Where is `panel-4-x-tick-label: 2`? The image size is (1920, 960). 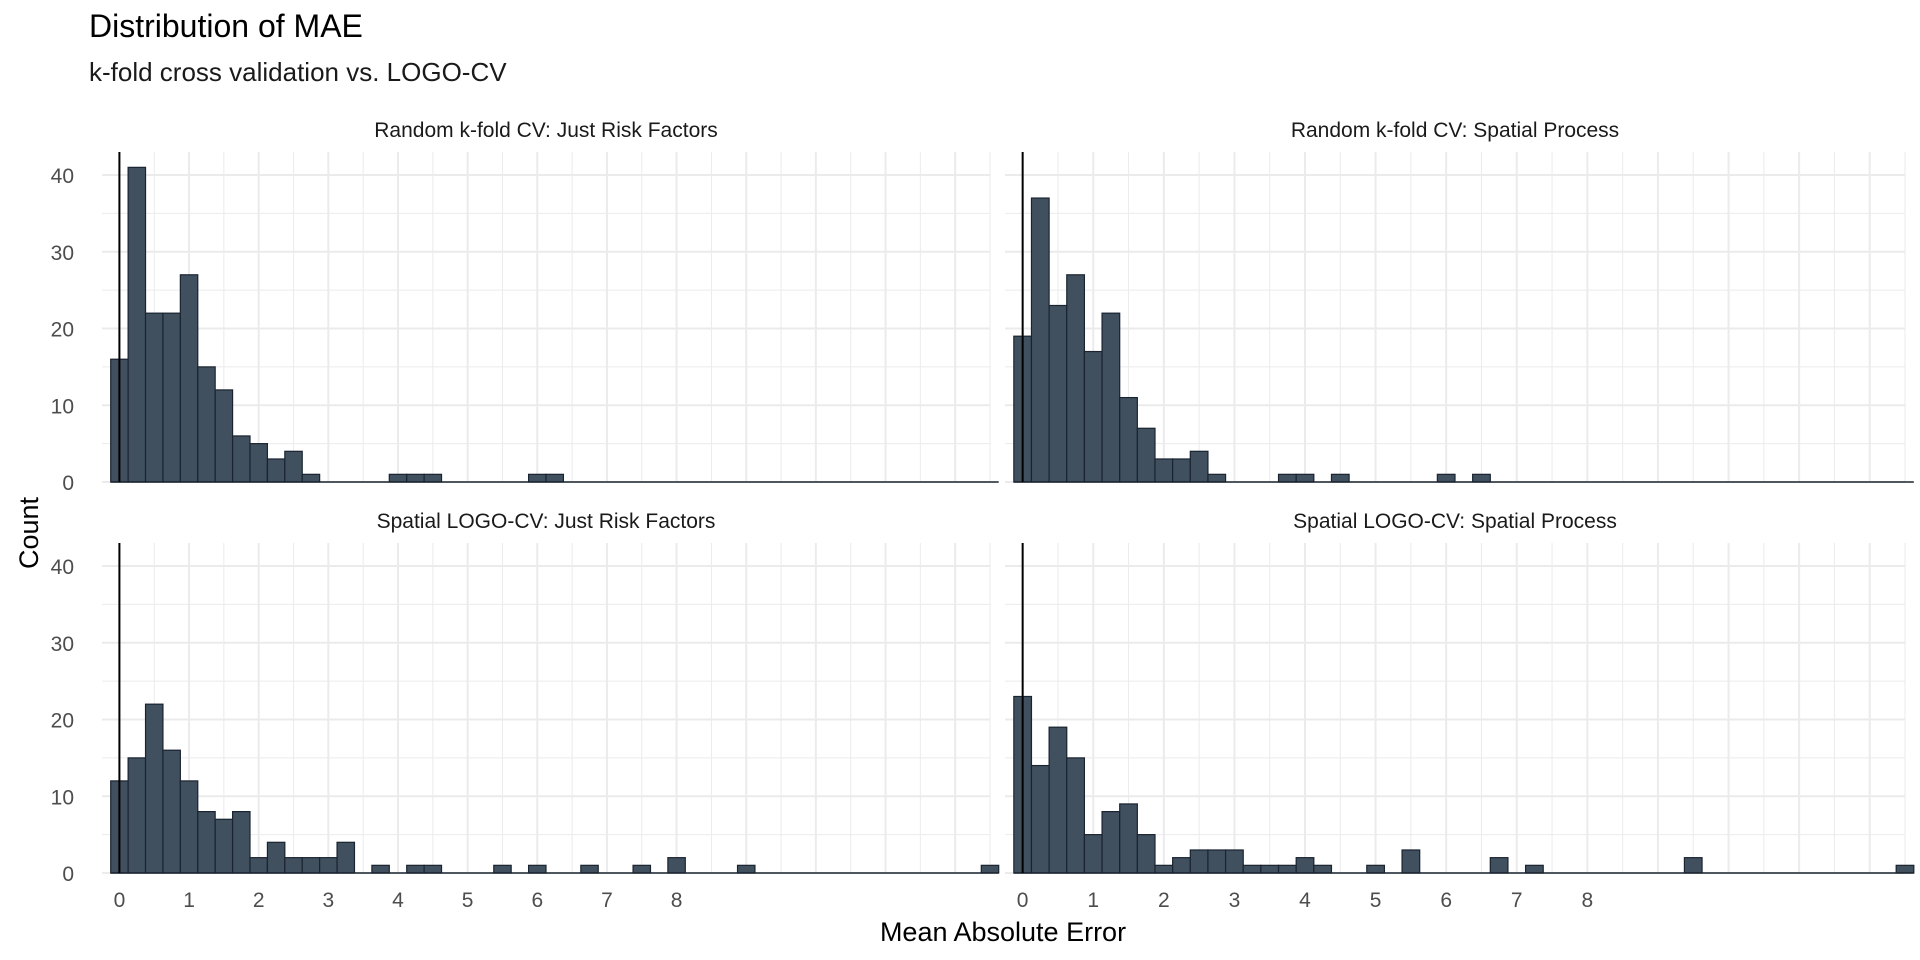 panel-4-x-tick-label: 2 is located at coordinates (1164, 900).